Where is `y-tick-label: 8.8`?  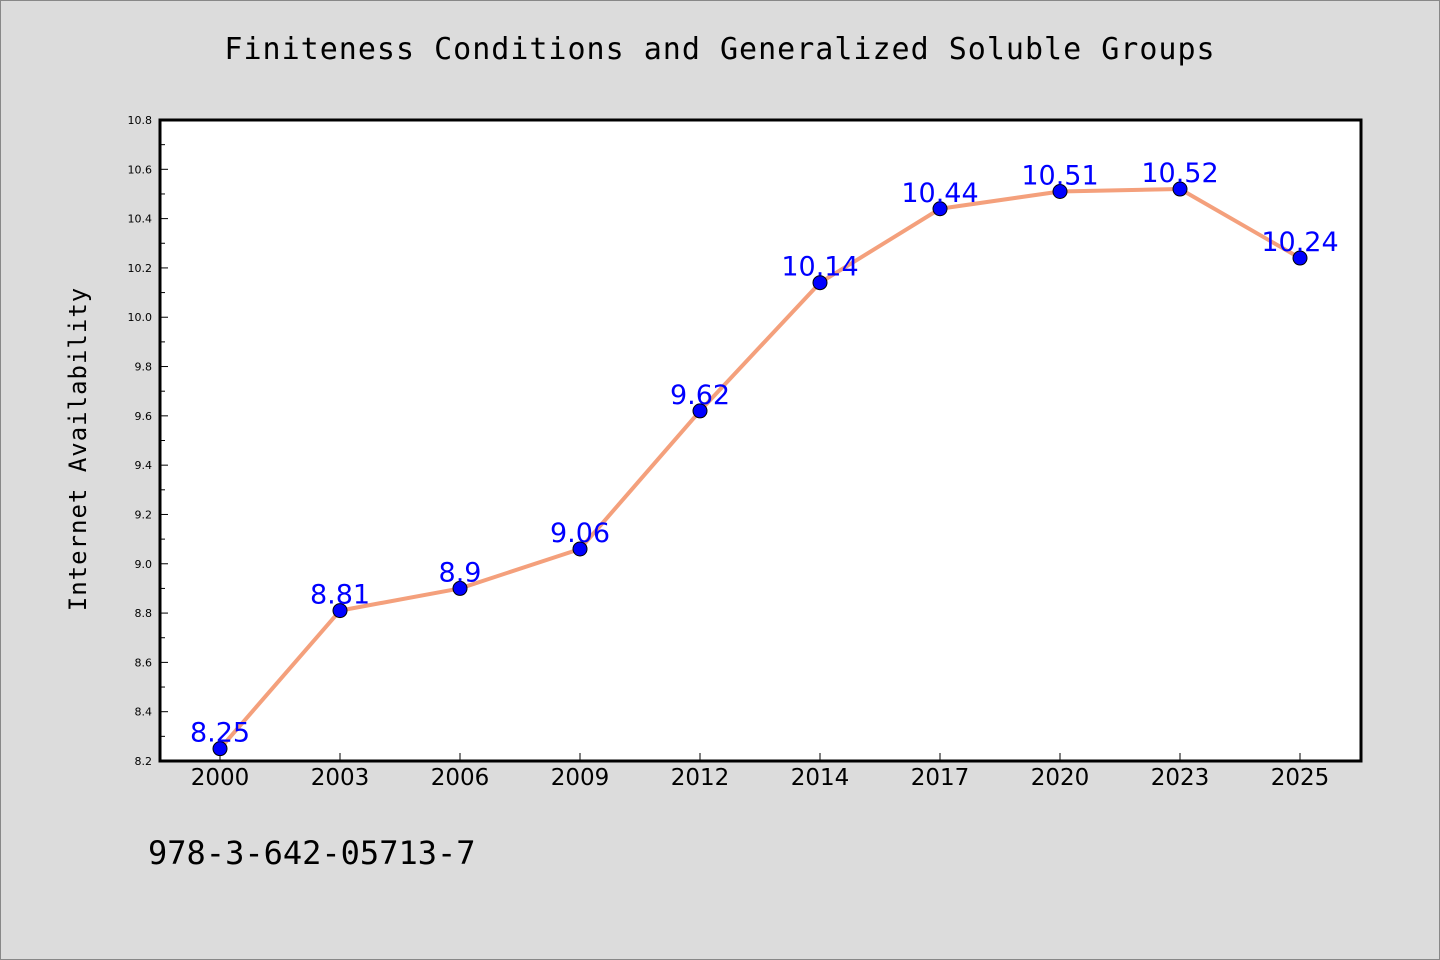
y-tick-label: 8.8 is located at coordinates (144, 613).